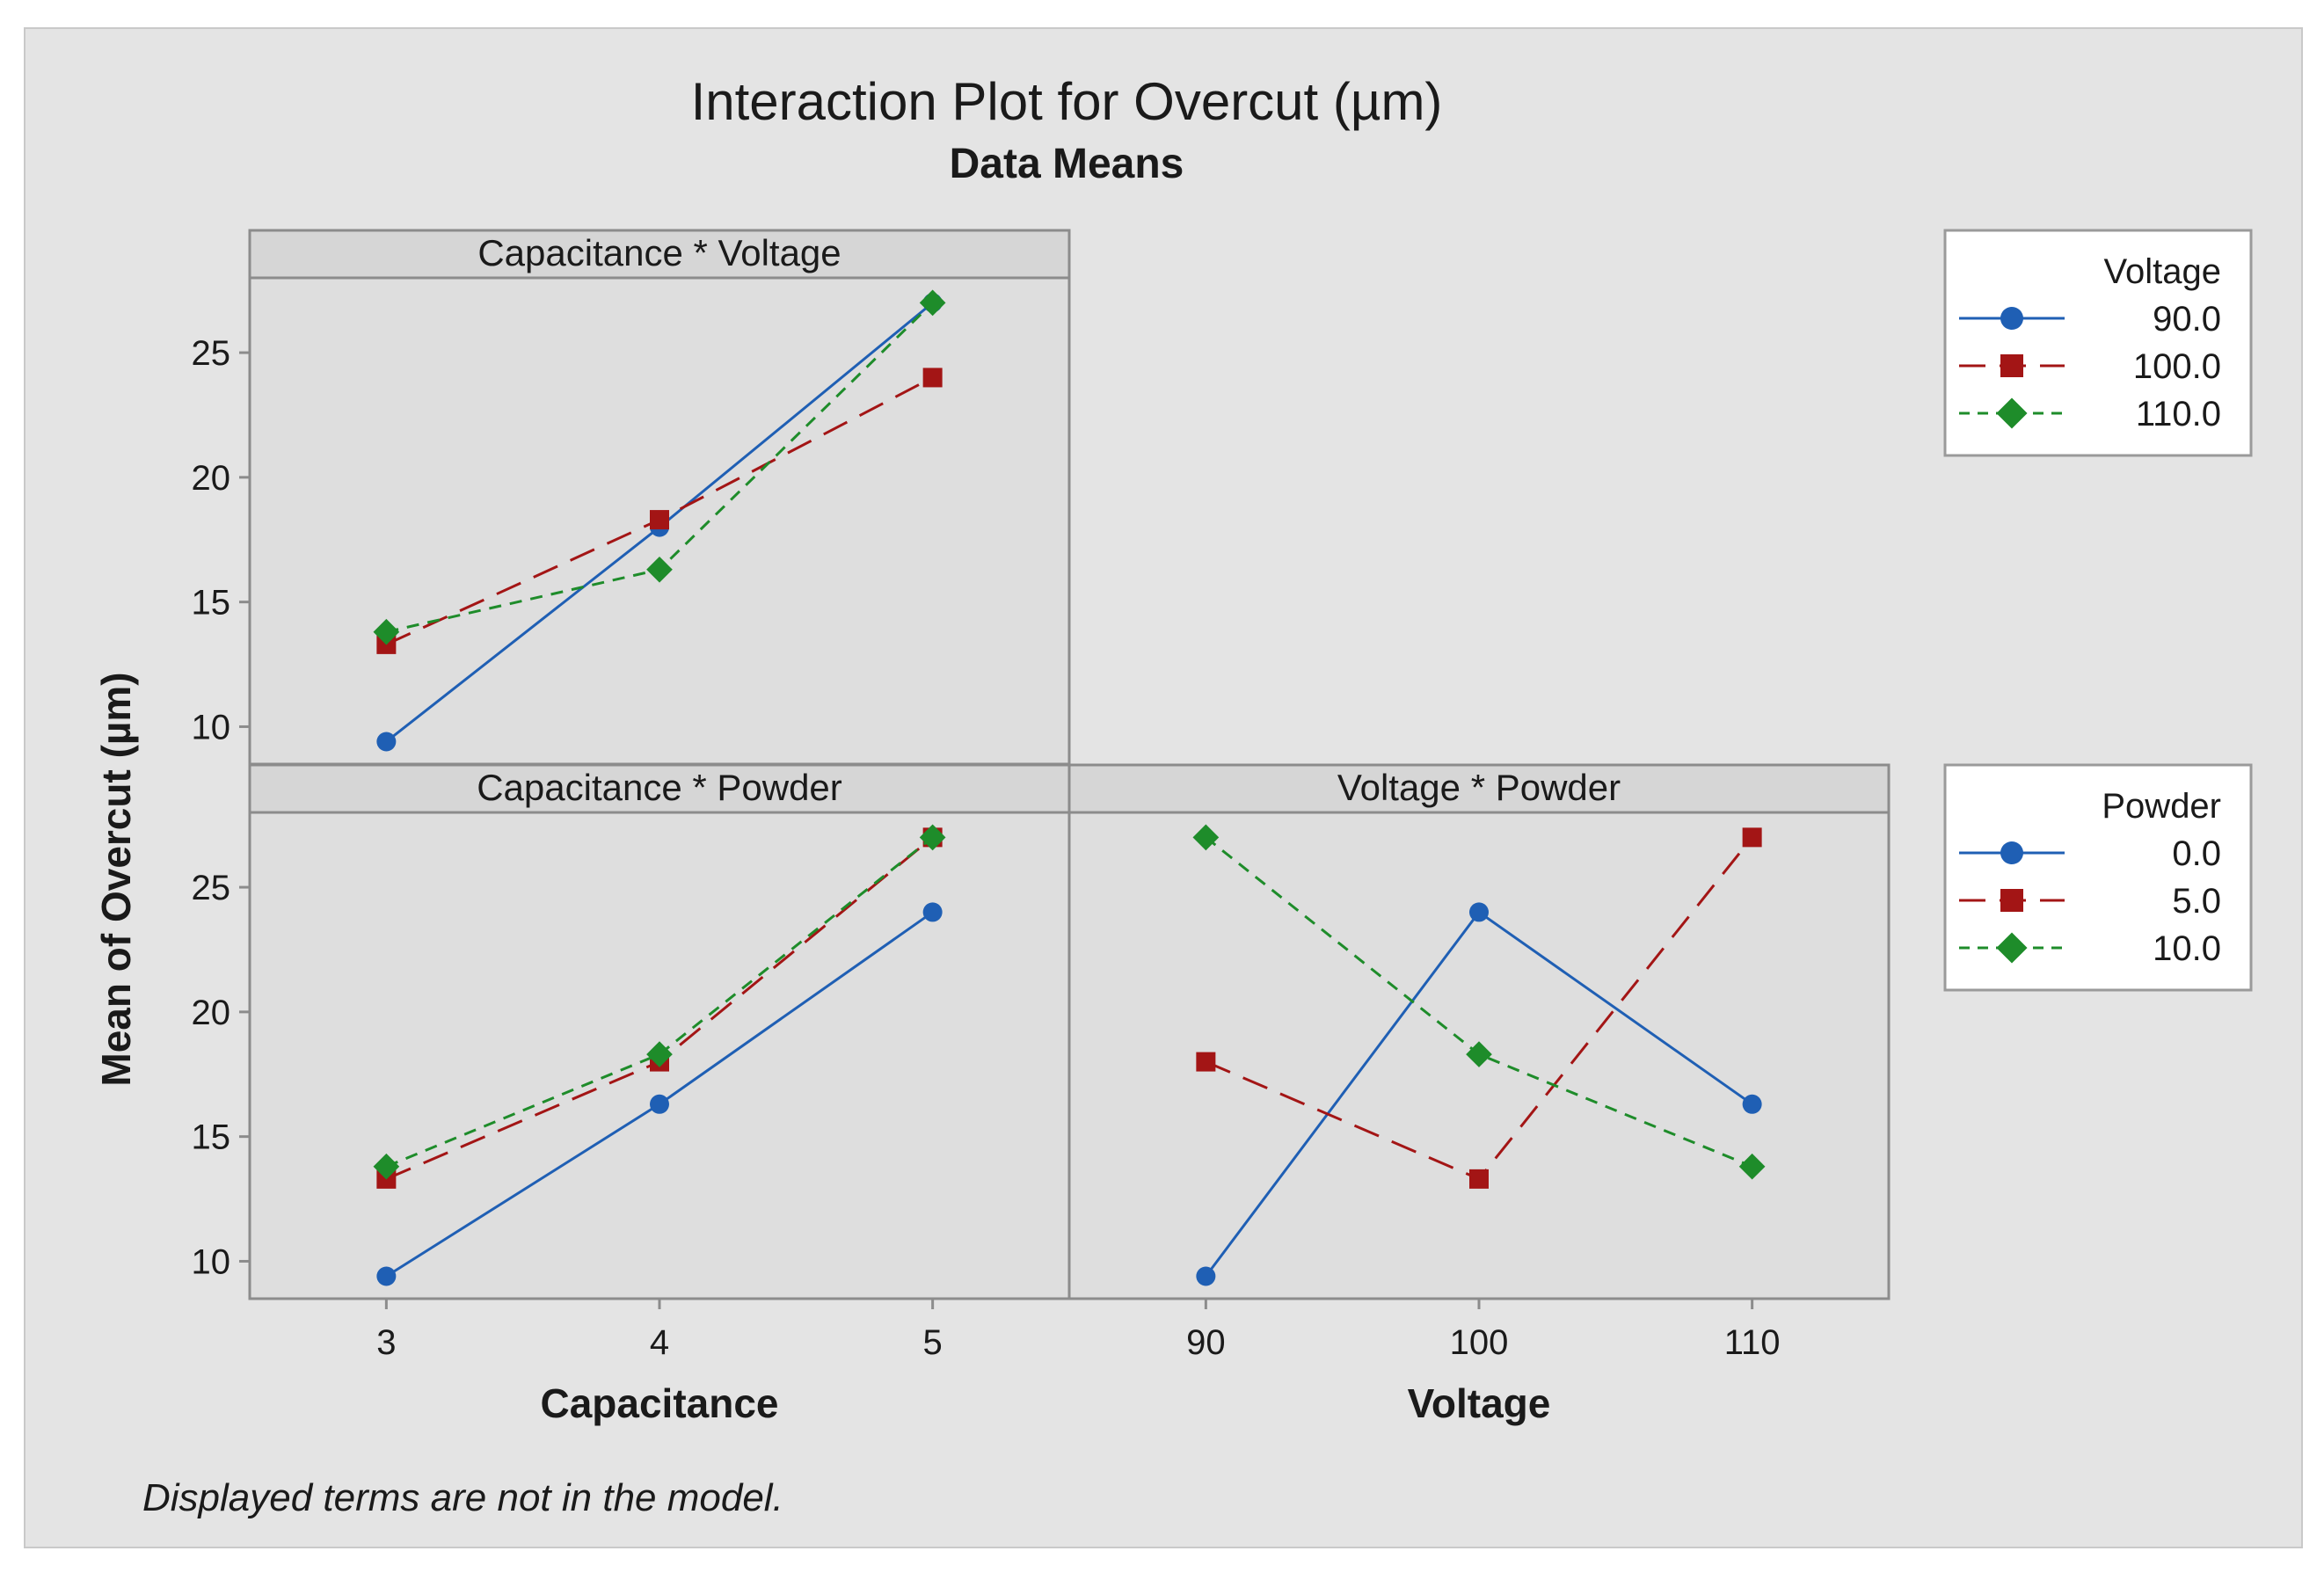 Image resolution: width=2324 pixels, height=1573 pixels. What do you see at coordinates (2196, 901) in the screenshot?
I see `legend-entry-label: 5.0` at bounding box center [2196, 901].